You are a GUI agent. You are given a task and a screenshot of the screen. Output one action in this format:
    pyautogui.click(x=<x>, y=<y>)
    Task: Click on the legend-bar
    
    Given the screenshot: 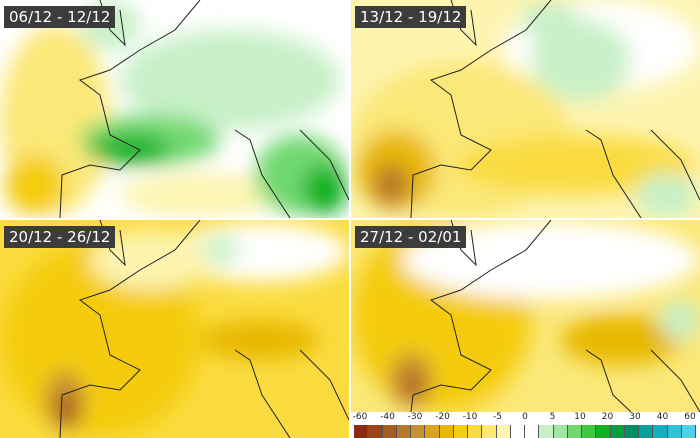 What is the action you would take?
    pyautogui.click(x=525, y=431)
    